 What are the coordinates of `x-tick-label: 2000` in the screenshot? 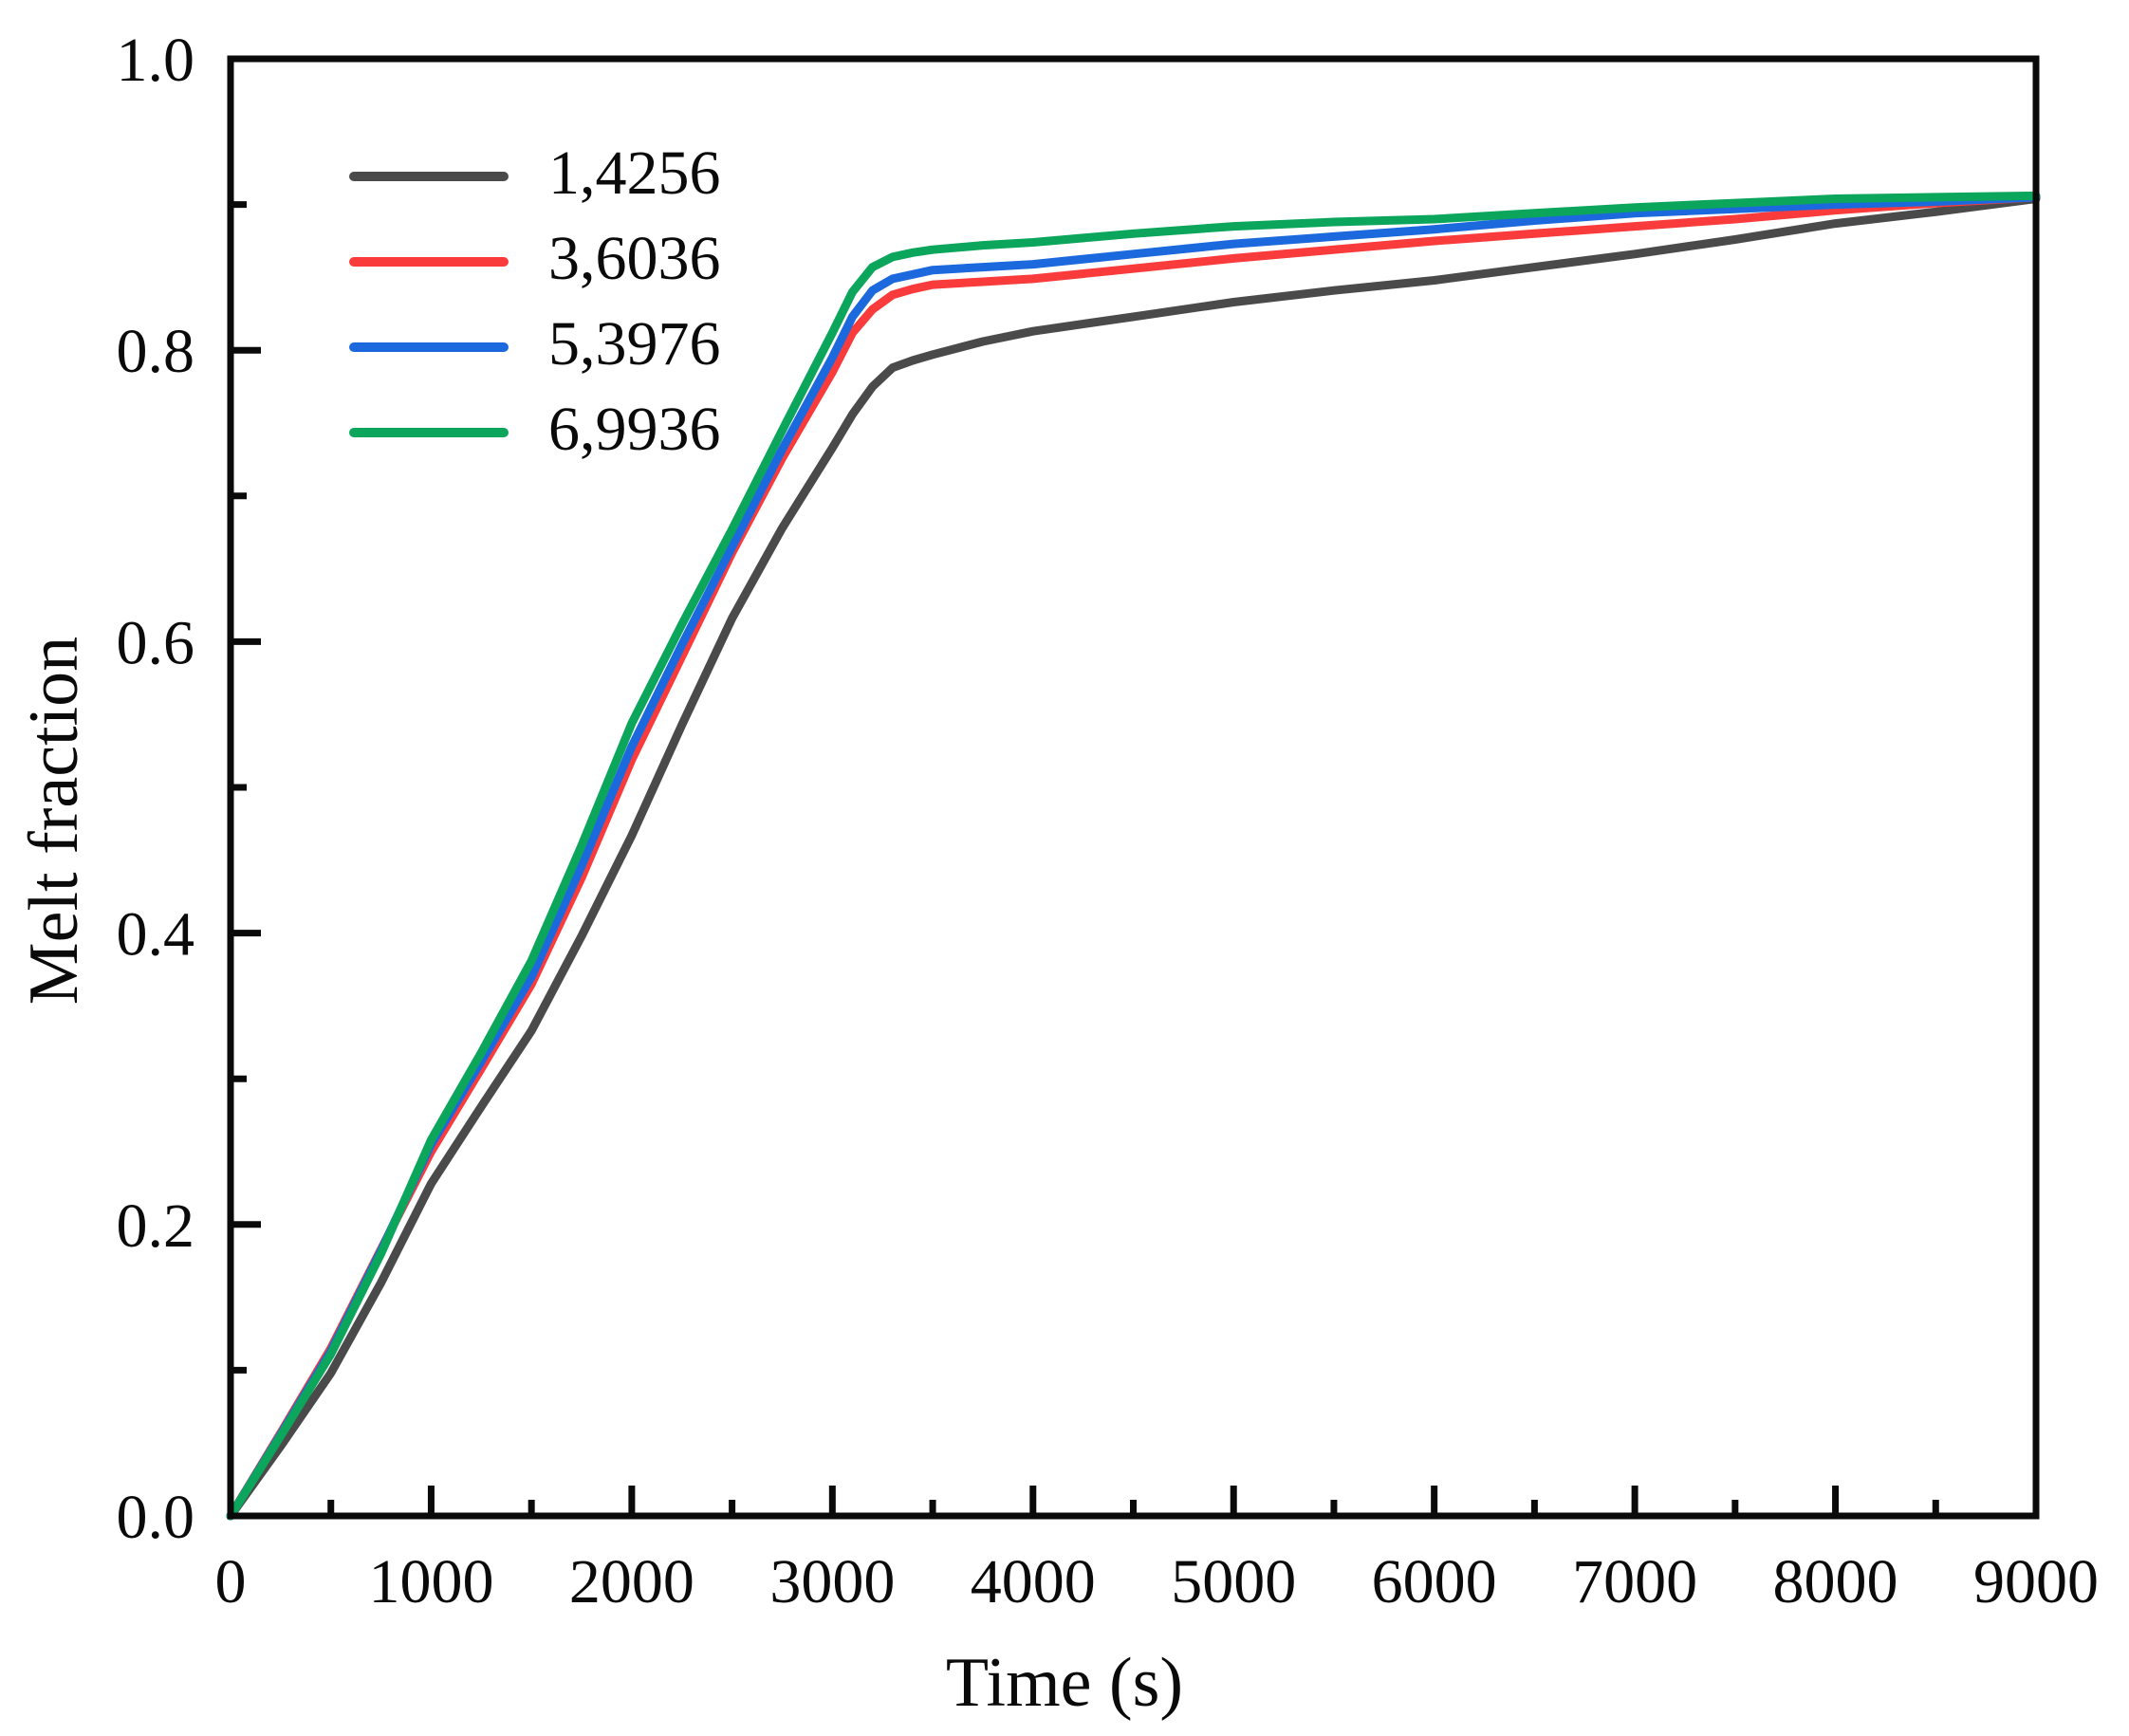 It's located at (631, 1581).